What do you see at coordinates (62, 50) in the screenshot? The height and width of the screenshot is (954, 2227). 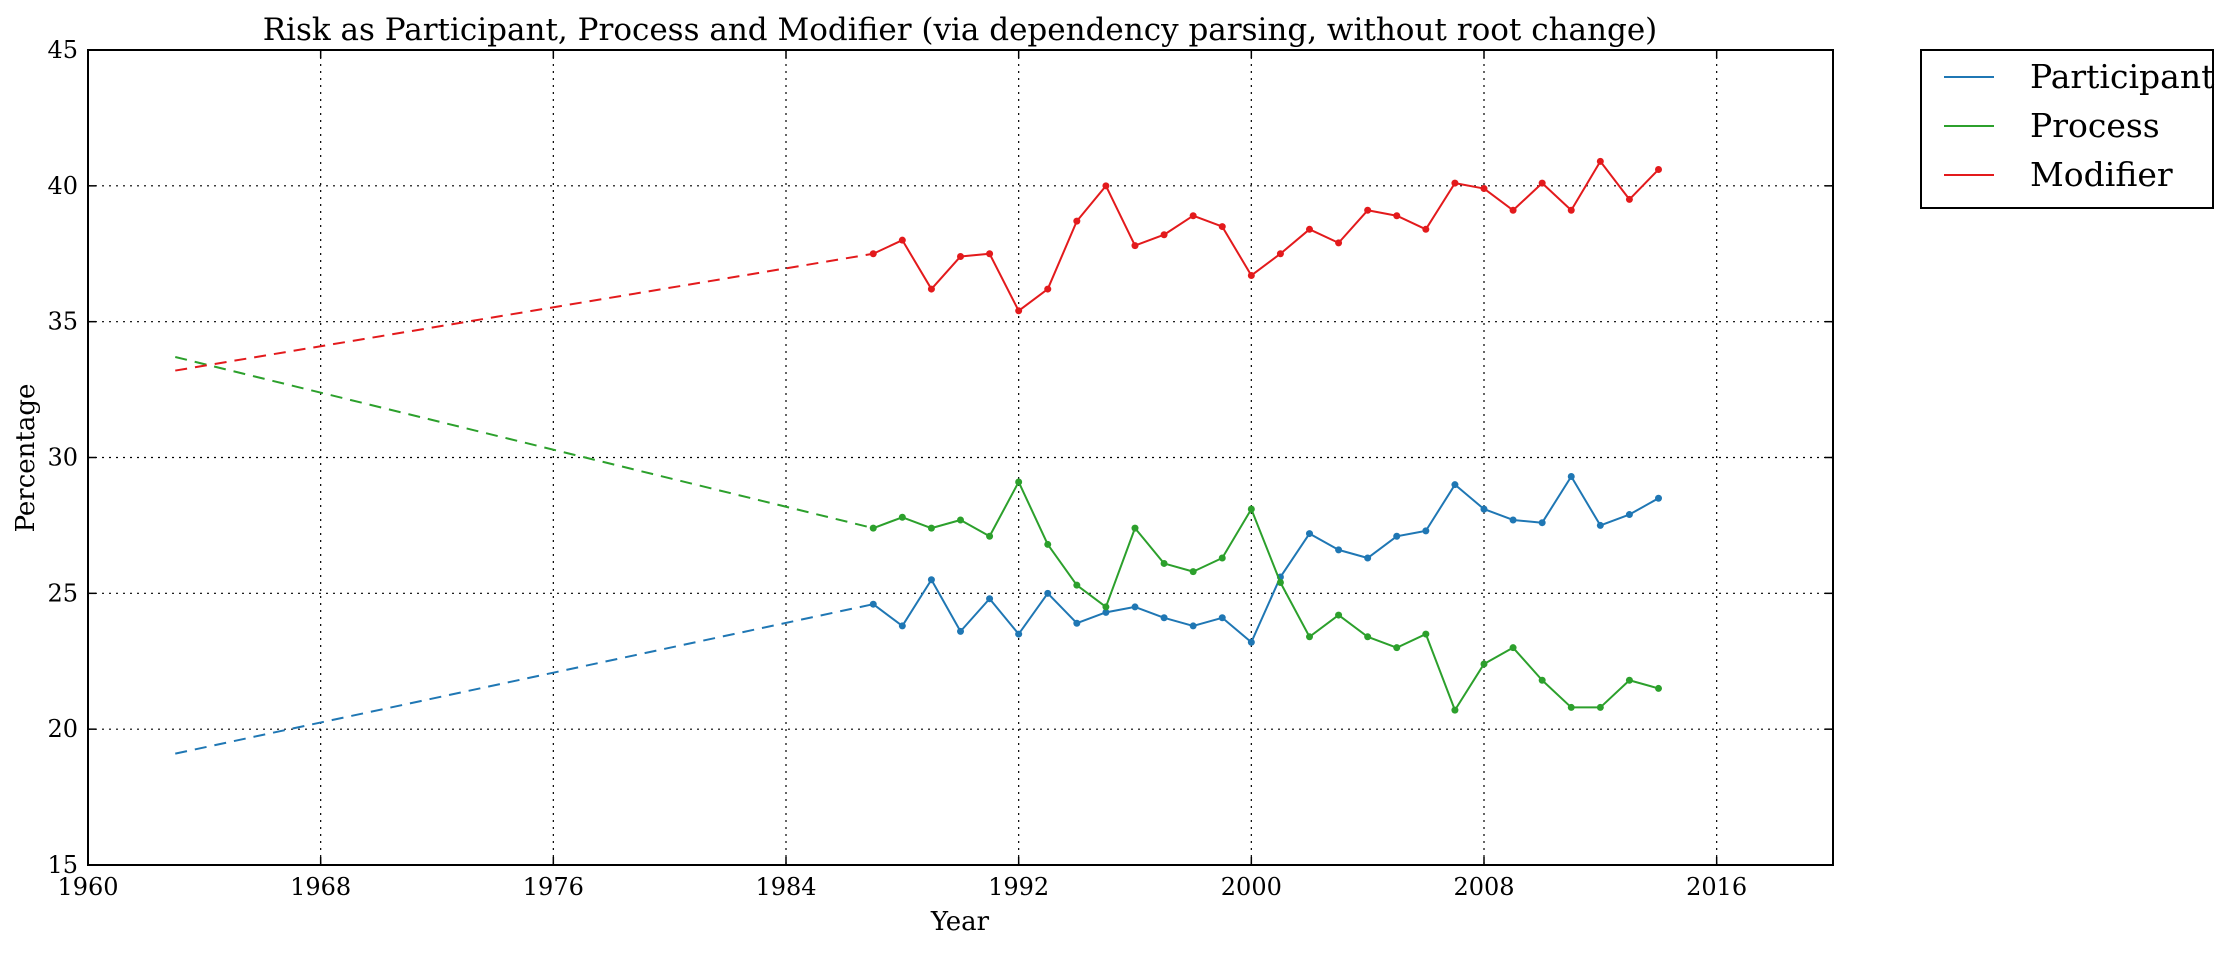 I see `y-tick-label: 45` at bounding box center [62, 50].